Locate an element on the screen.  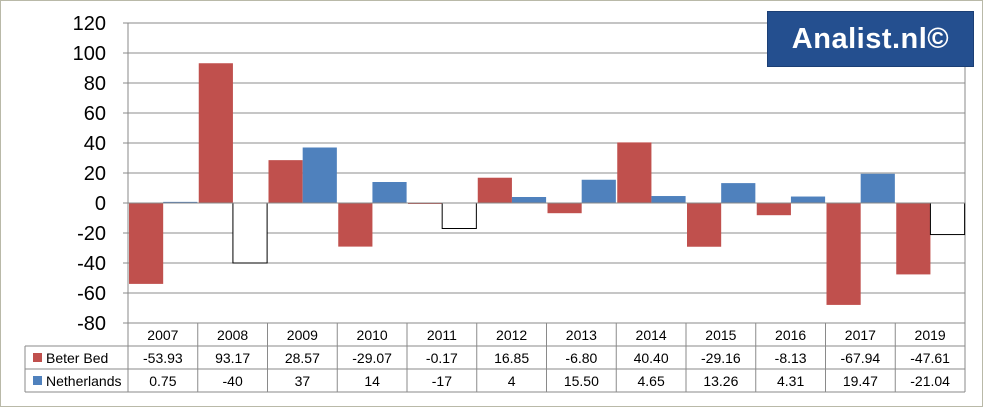
y-tick-label: 120 is located at coordinates (89, 24).